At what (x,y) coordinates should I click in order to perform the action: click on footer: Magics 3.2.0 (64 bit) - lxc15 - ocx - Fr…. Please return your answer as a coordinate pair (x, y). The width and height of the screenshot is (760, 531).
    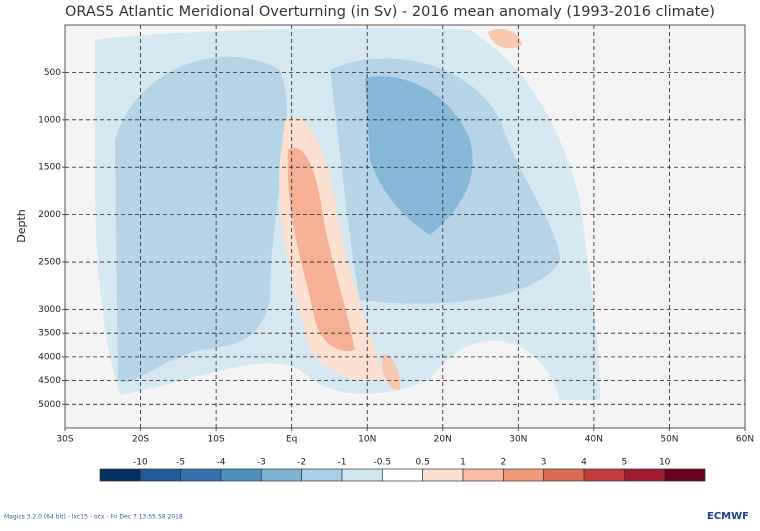
    Looking at the image, I should click on (93, 517).